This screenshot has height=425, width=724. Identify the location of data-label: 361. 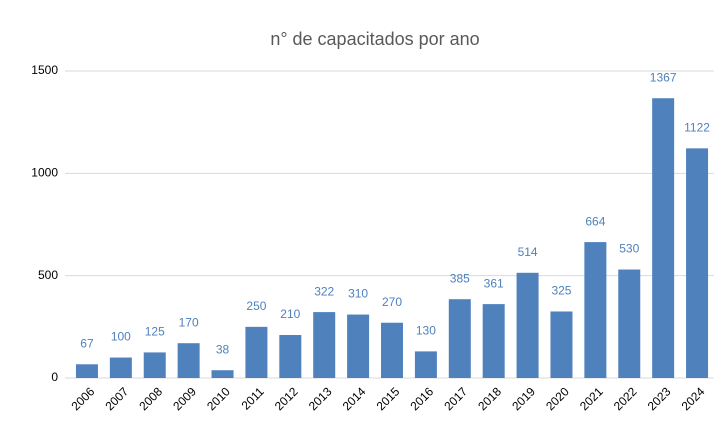
(494, 283).